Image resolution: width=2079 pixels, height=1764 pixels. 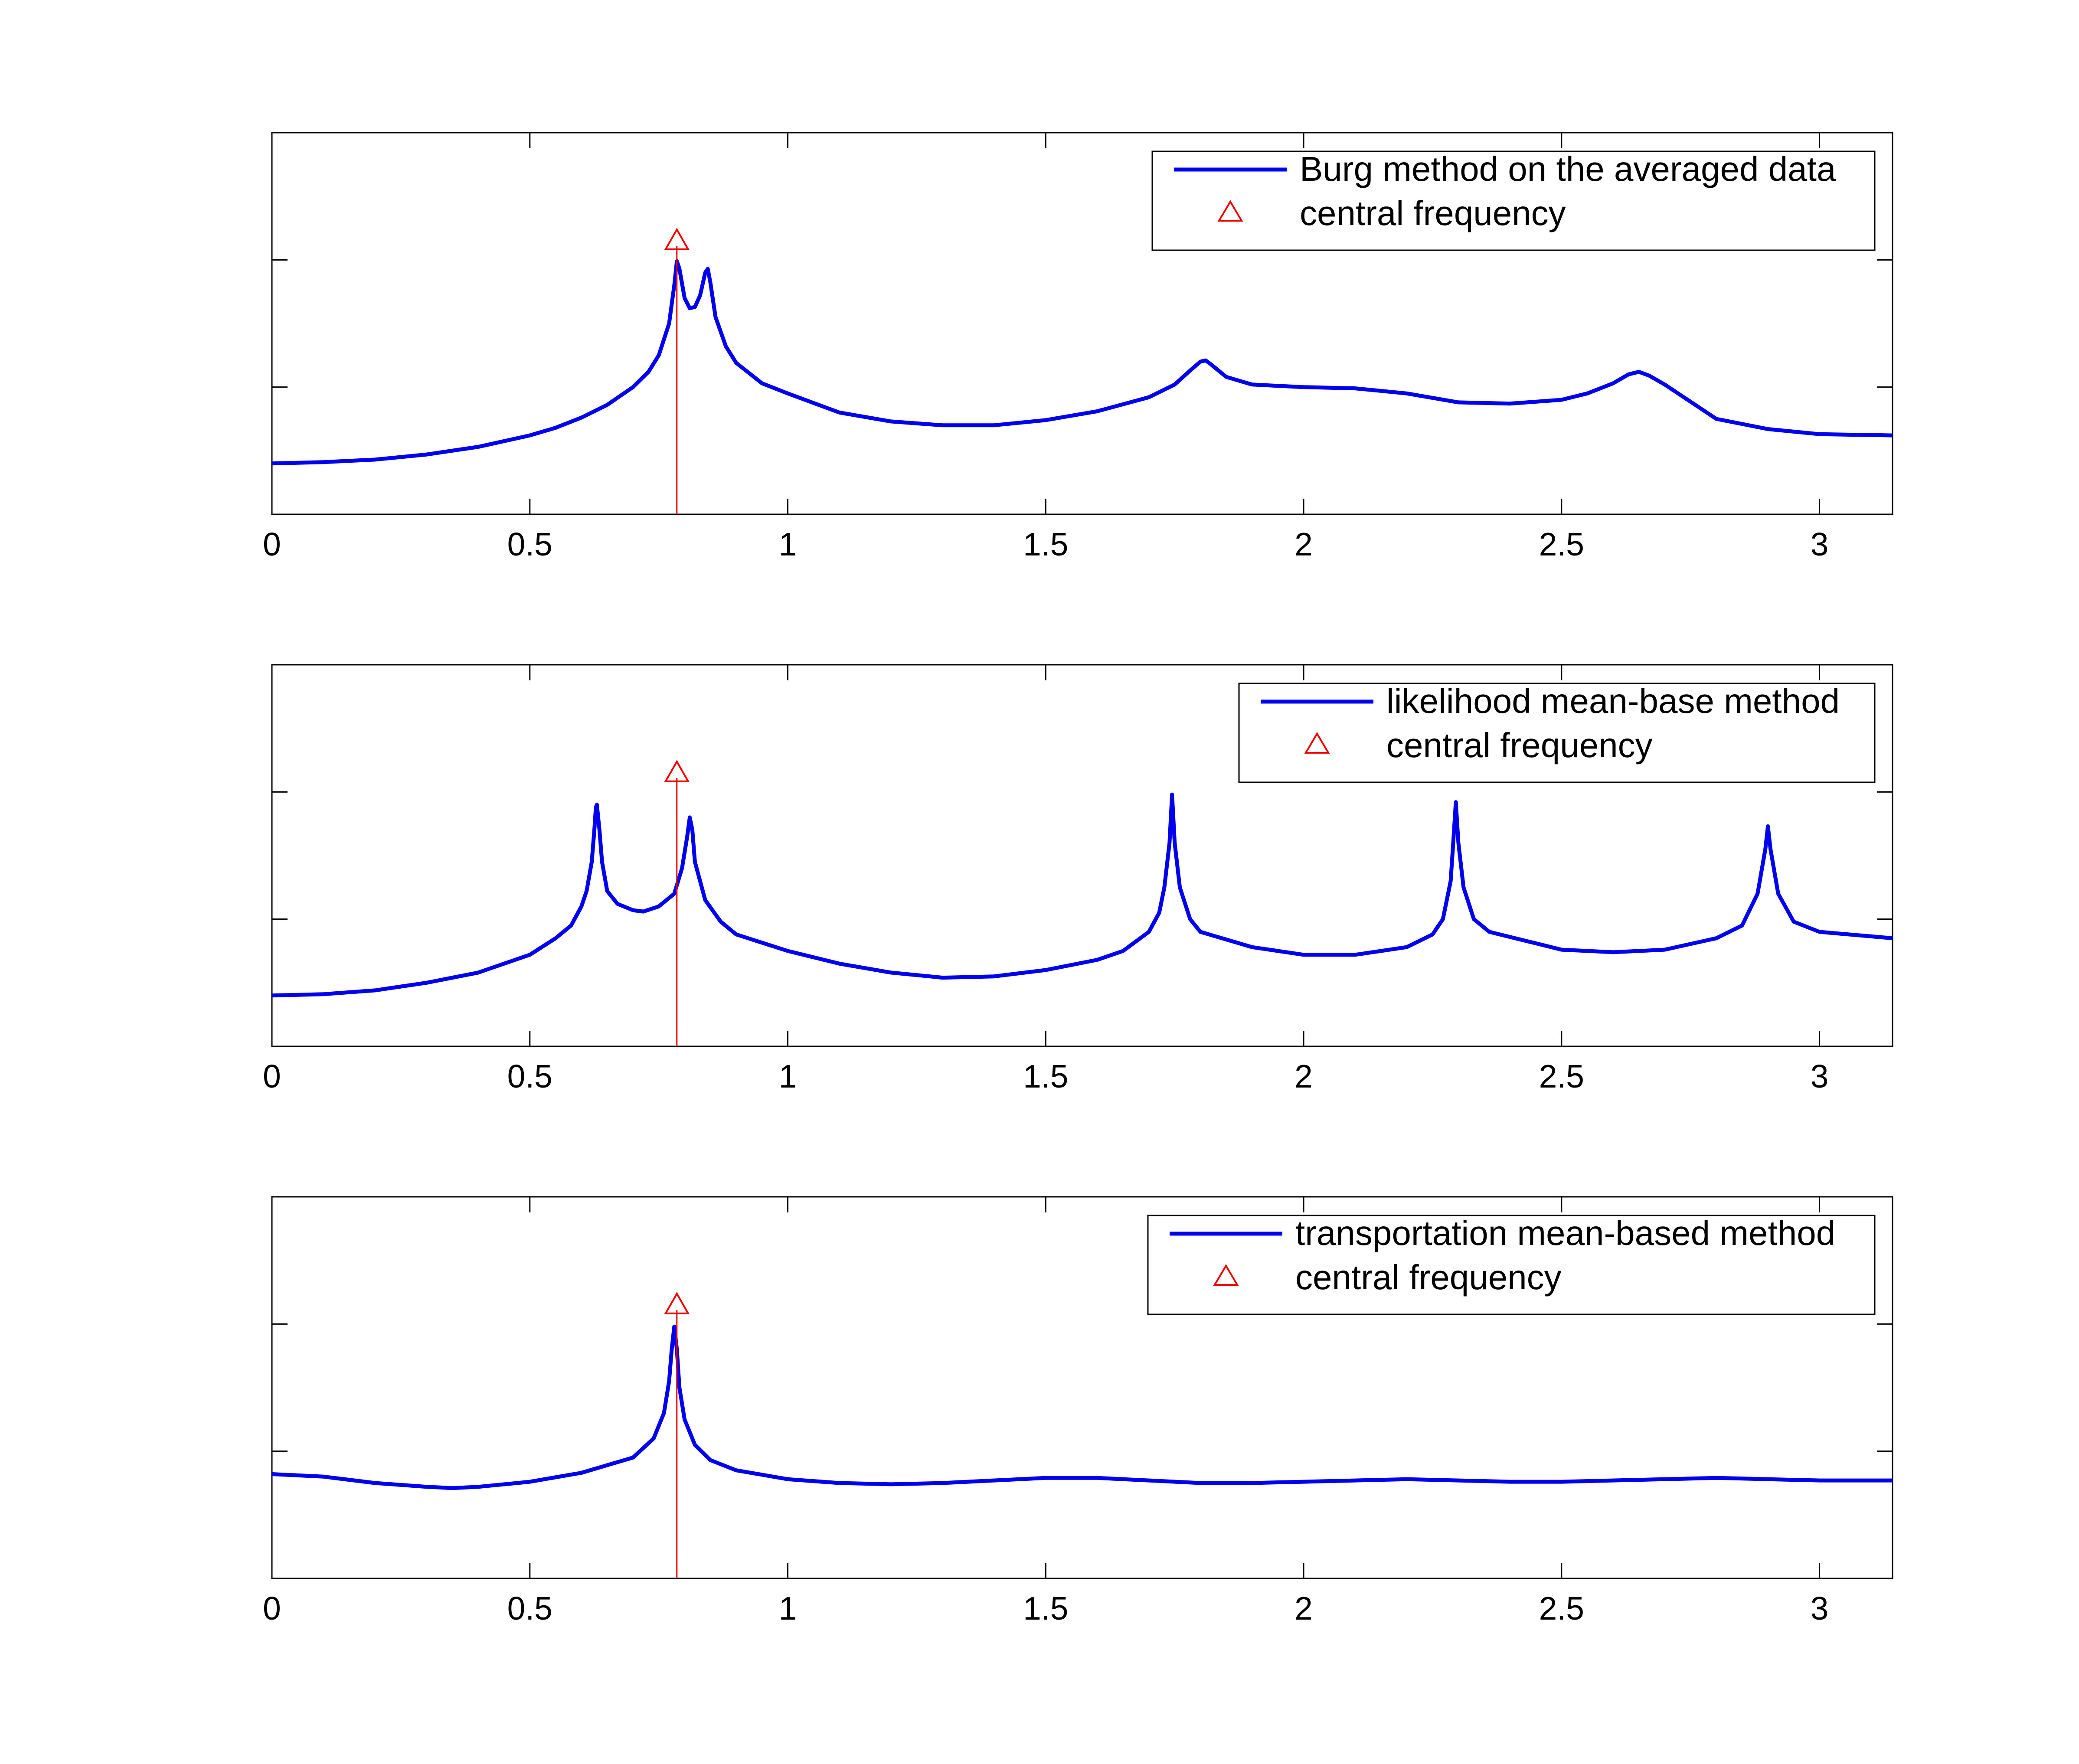 What do you see at coordinates (1568, 169) in the screenshot?
I see `legend-entry-spectrum: Burg method on the averaged data` at bounding box center [1568, 169].